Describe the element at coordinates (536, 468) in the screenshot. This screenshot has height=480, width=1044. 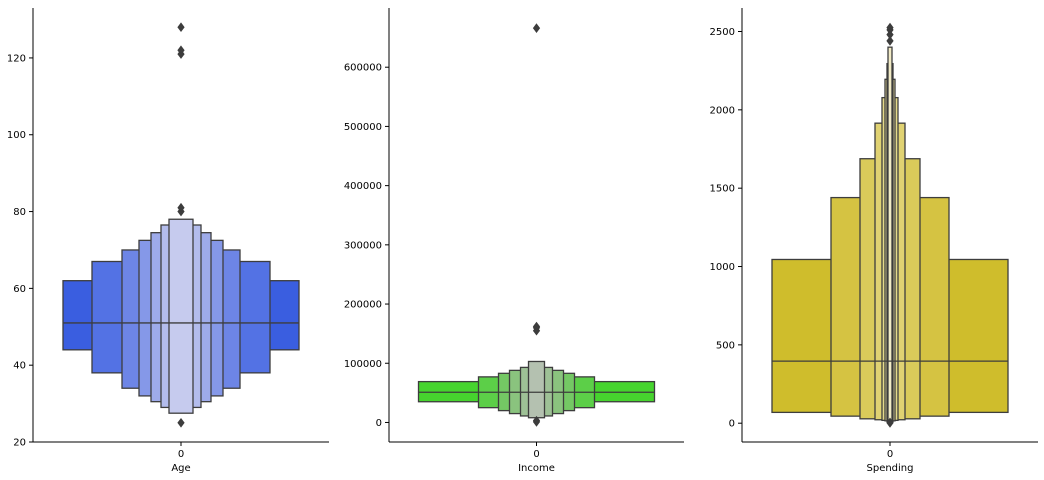
I see `income-x-axis-label: Income` at that location.